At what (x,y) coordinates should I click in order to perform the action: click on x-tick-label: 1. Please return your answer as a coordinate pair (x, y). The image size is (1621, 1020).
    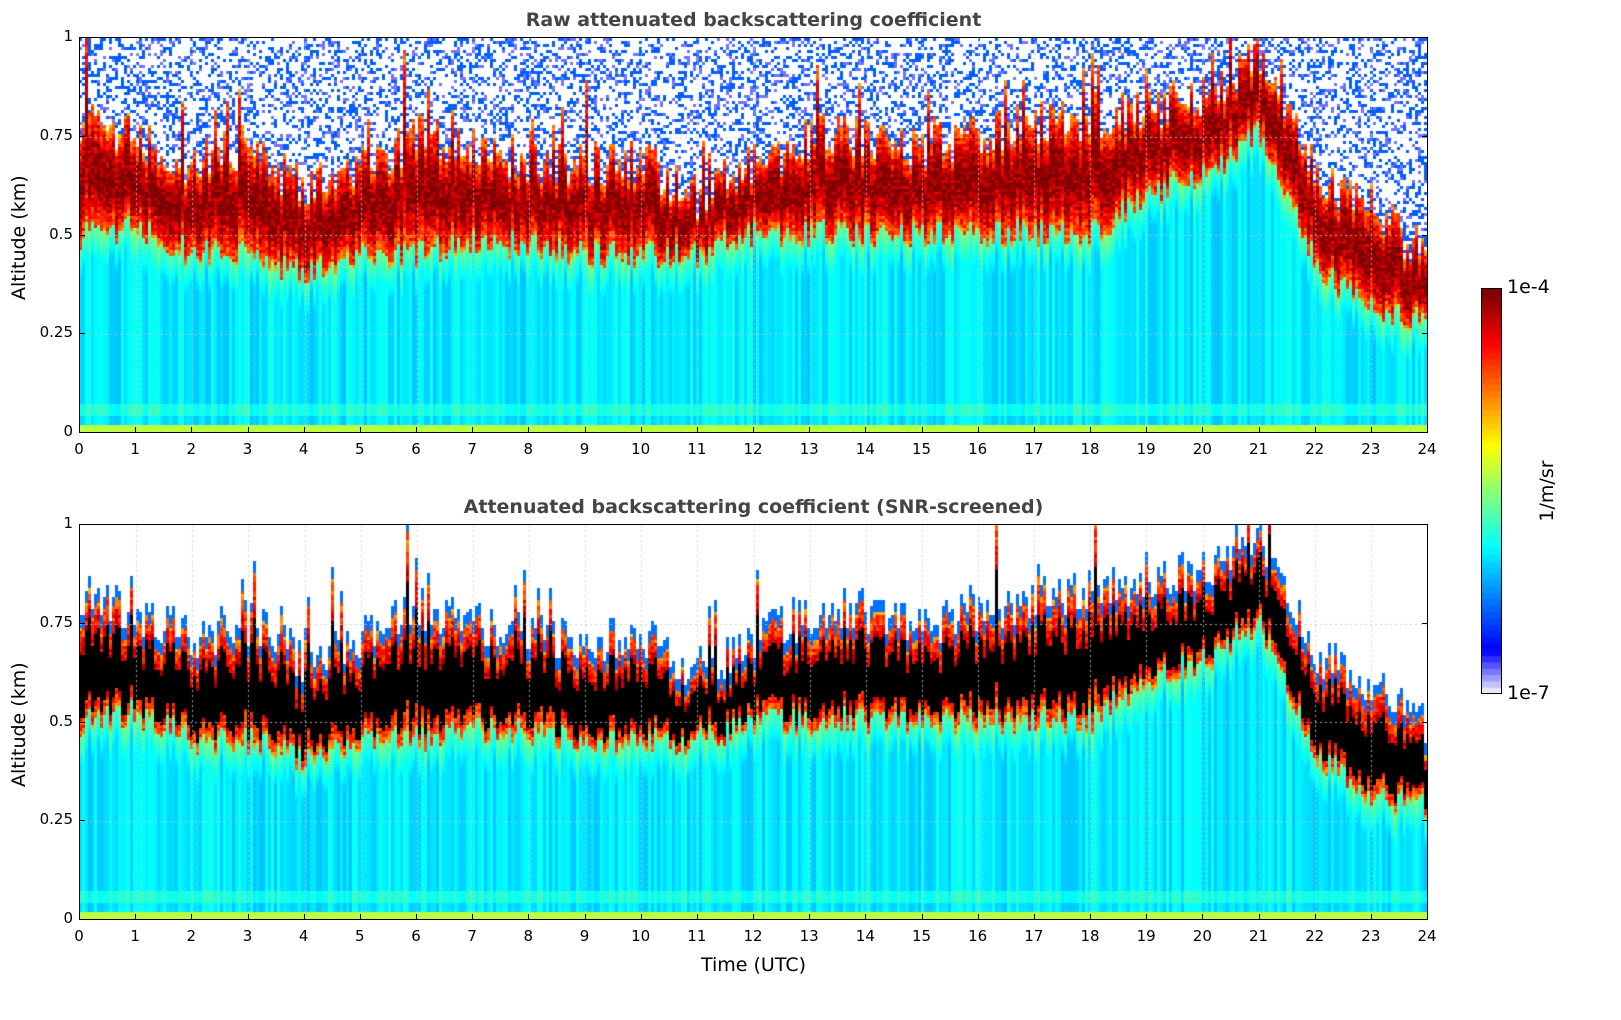
    Looking at the image, I should click on (135, 936).